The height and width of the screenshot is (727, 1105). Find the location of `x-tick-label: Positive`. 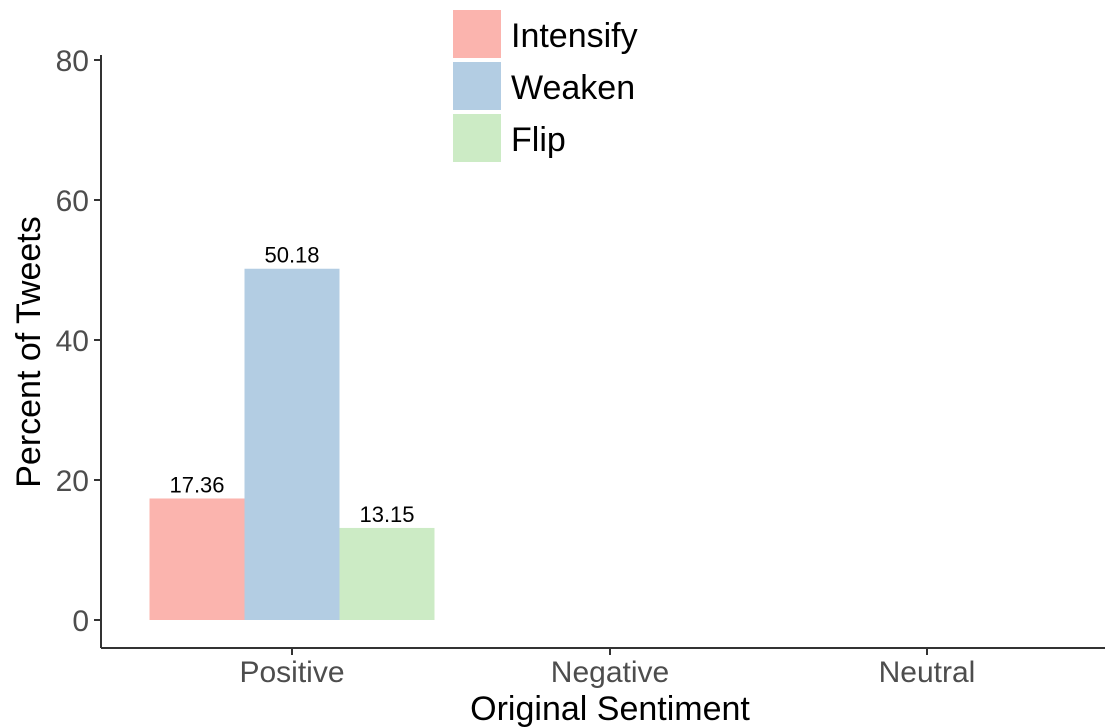

x-tick-label: Positive is located at coordinates (291, 672).